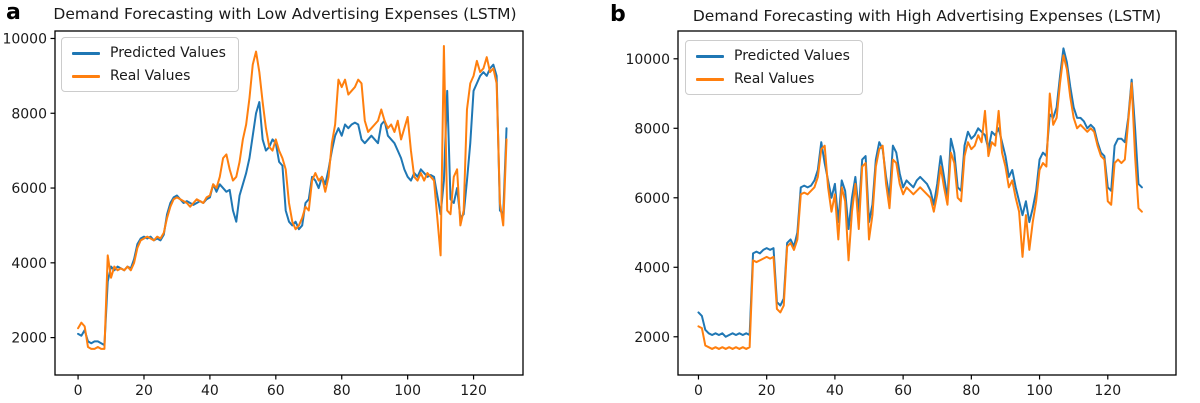 The image size is (1200, 403). Describe the element at coordinates (13, 12) in the screenshot. I see `panel-label-a: a` at that location.